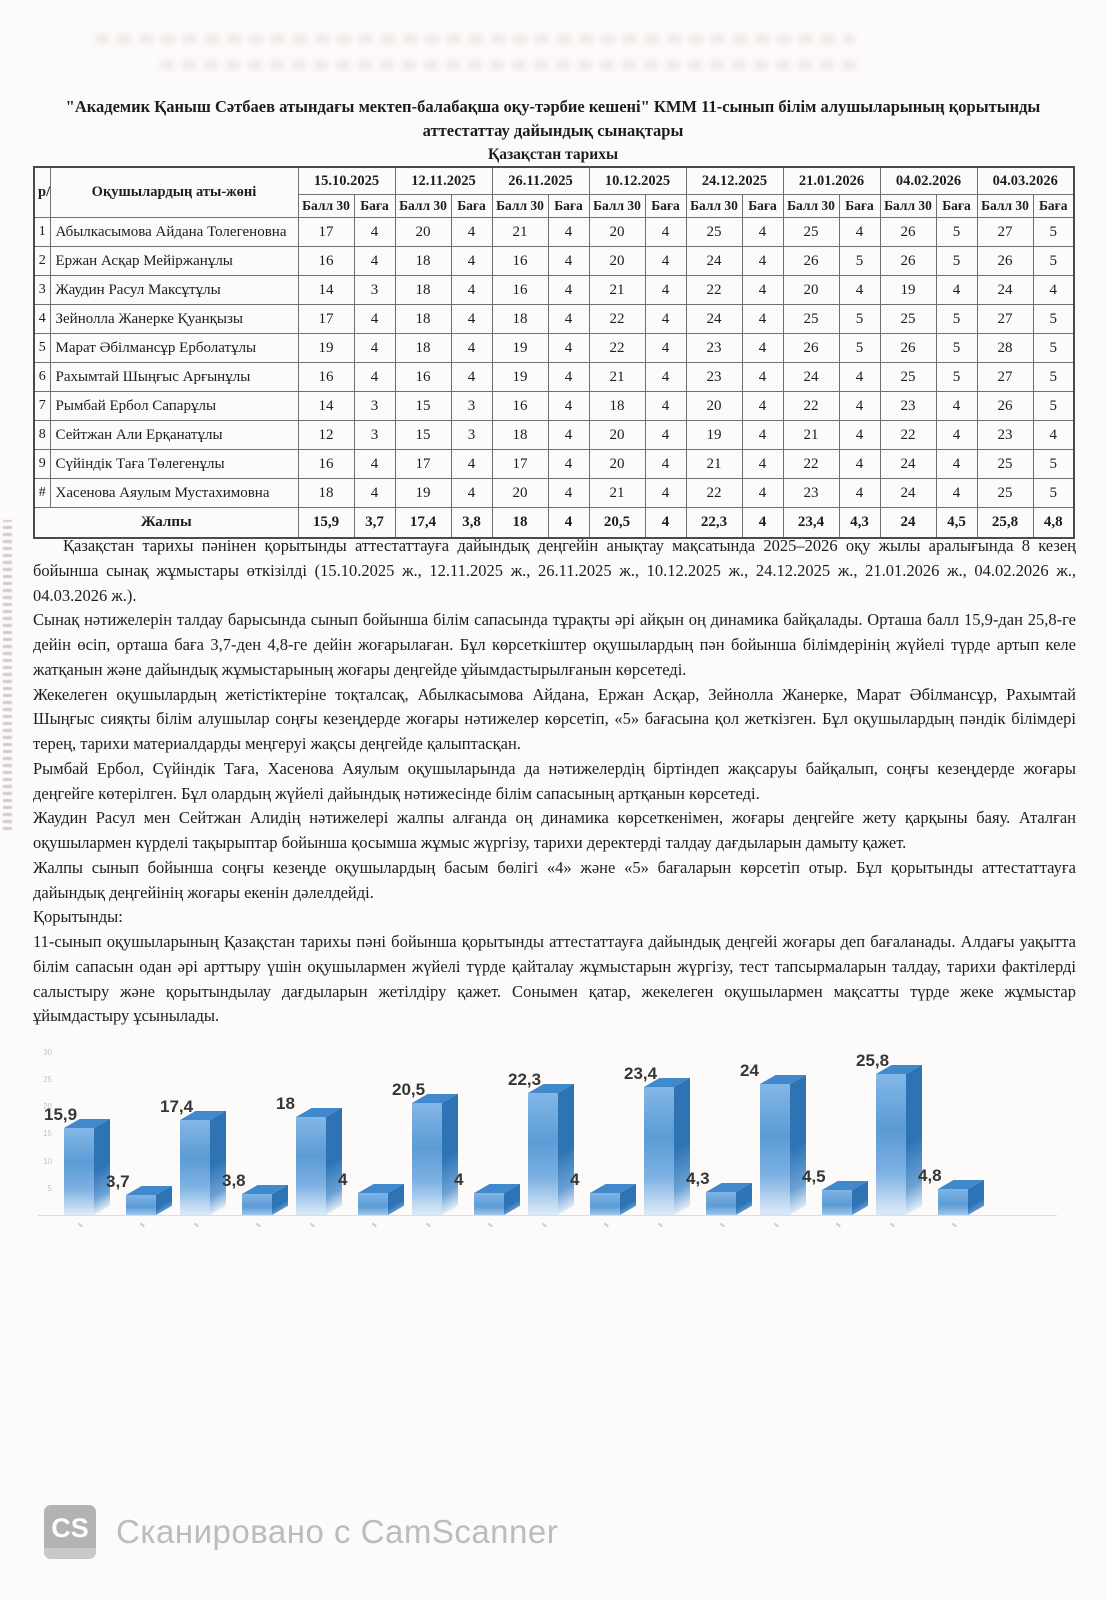  Describe the element at coordinates (47, 1079) in the screenshot. I see `y-axis-tick-label: 25` at that location.